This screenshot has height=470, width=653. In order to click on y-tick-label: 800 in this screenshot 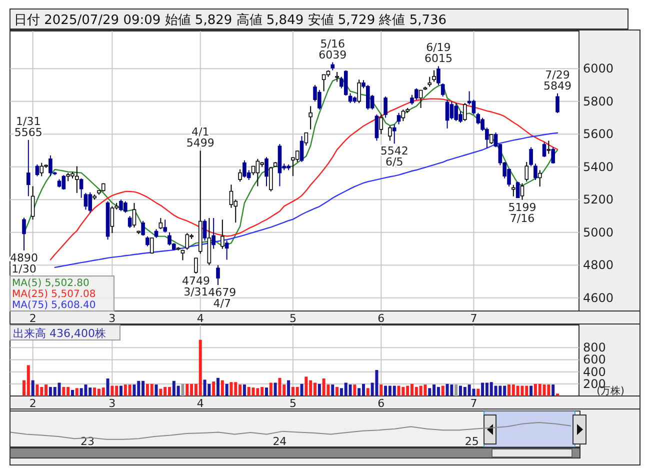, I will do `click(594, 347)`.